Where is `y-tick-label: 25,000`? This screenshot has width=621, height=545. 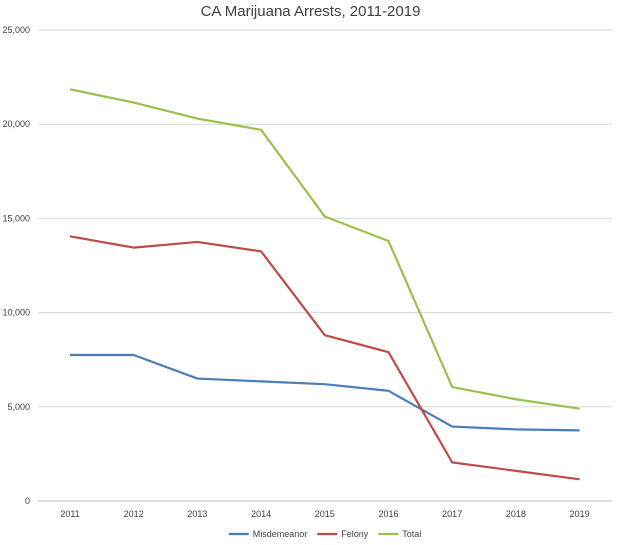 y-tick-label: 25,000 is located at coordinates (16, 30).